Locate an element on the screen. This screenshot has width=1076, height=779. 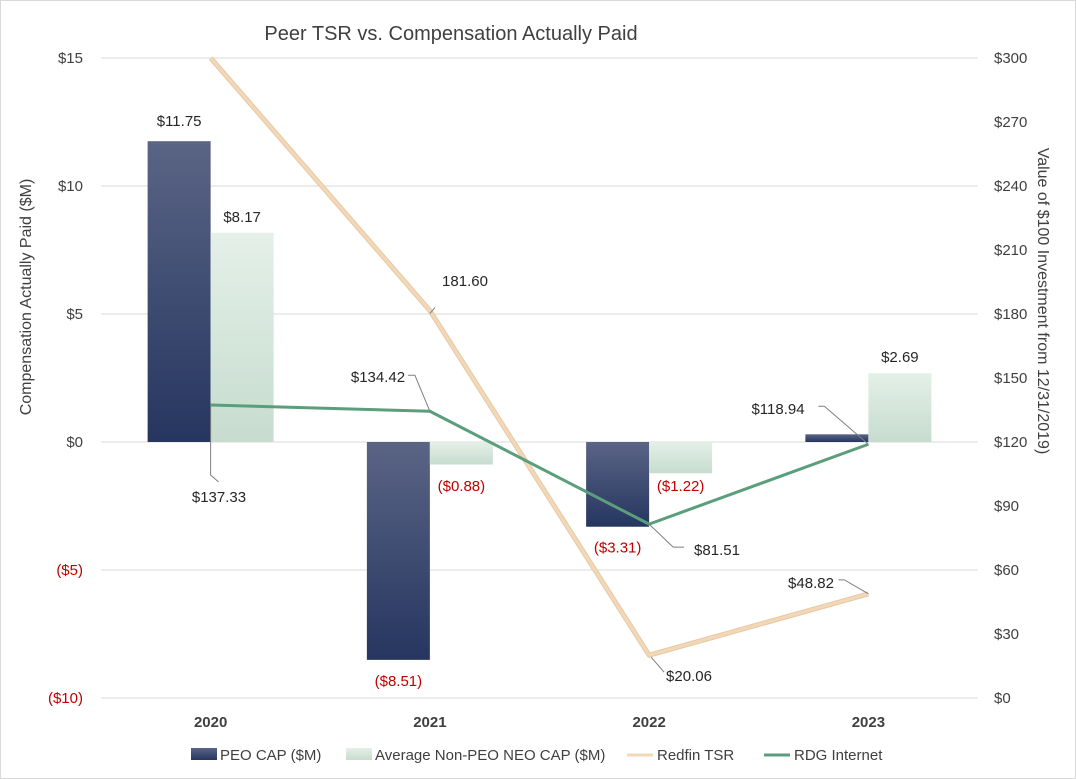
legend-item-rdg: RDG Internet is located at coordinates (823, 755).